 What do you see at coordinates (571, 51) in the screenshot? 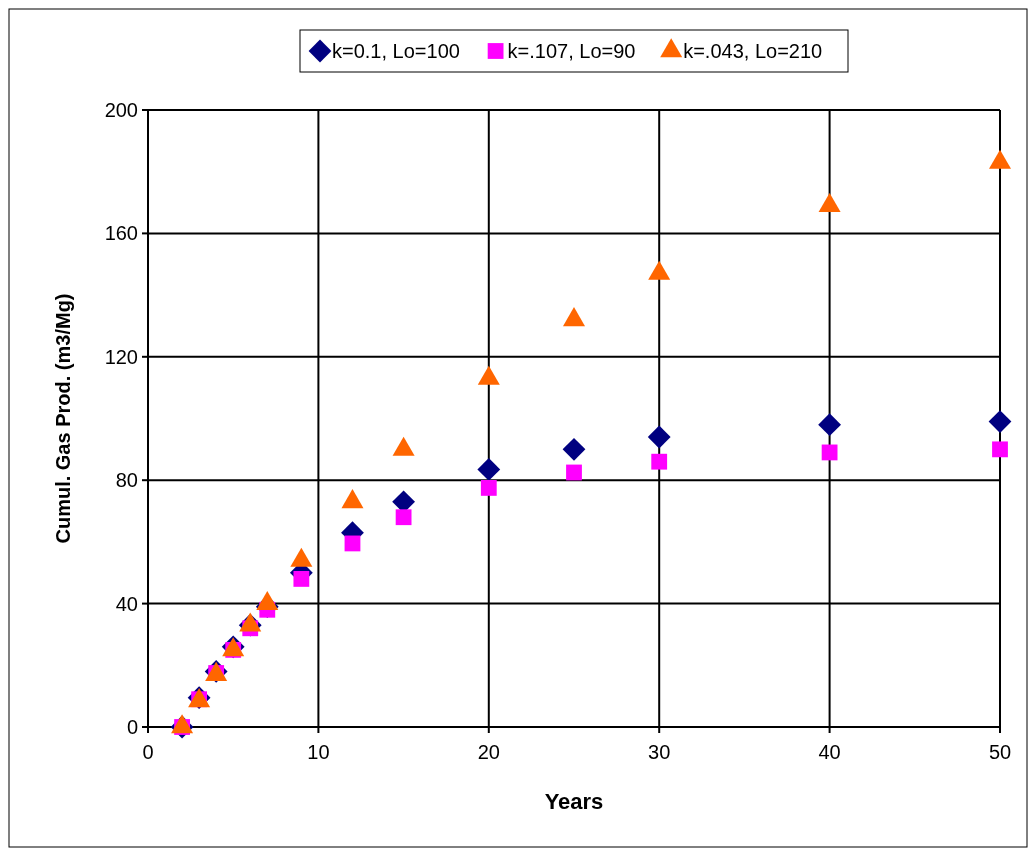
I see `legend-label: k=.107, Lo=90` at bounding box center [571, 51].